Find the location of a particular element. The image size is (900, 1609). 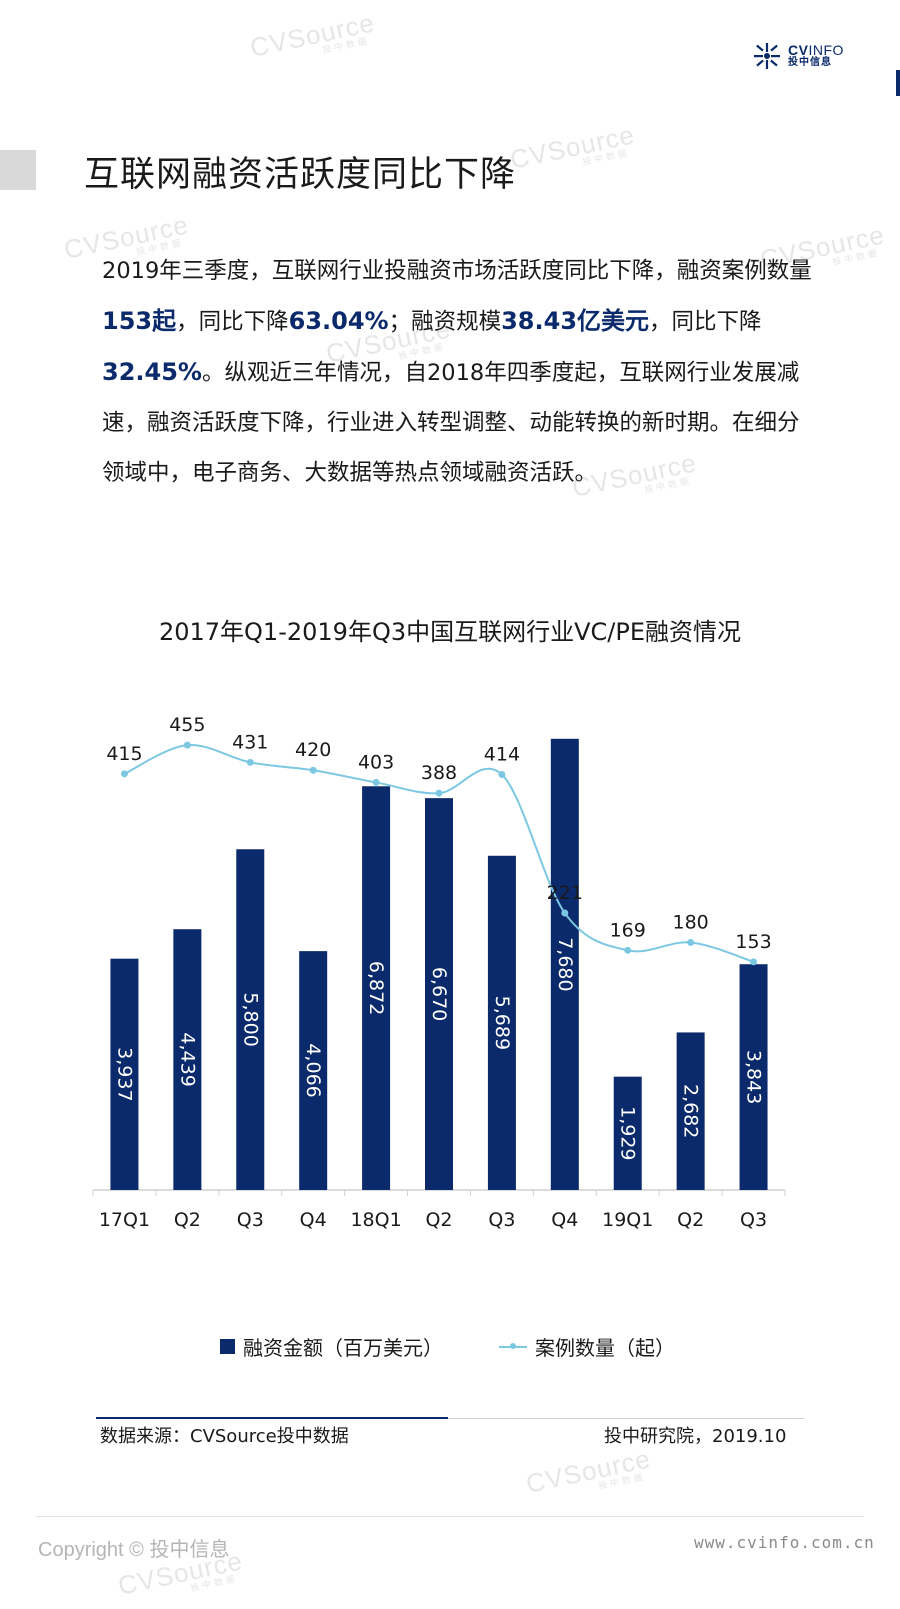

count-label: 153 is located at coordinates (753, 942).